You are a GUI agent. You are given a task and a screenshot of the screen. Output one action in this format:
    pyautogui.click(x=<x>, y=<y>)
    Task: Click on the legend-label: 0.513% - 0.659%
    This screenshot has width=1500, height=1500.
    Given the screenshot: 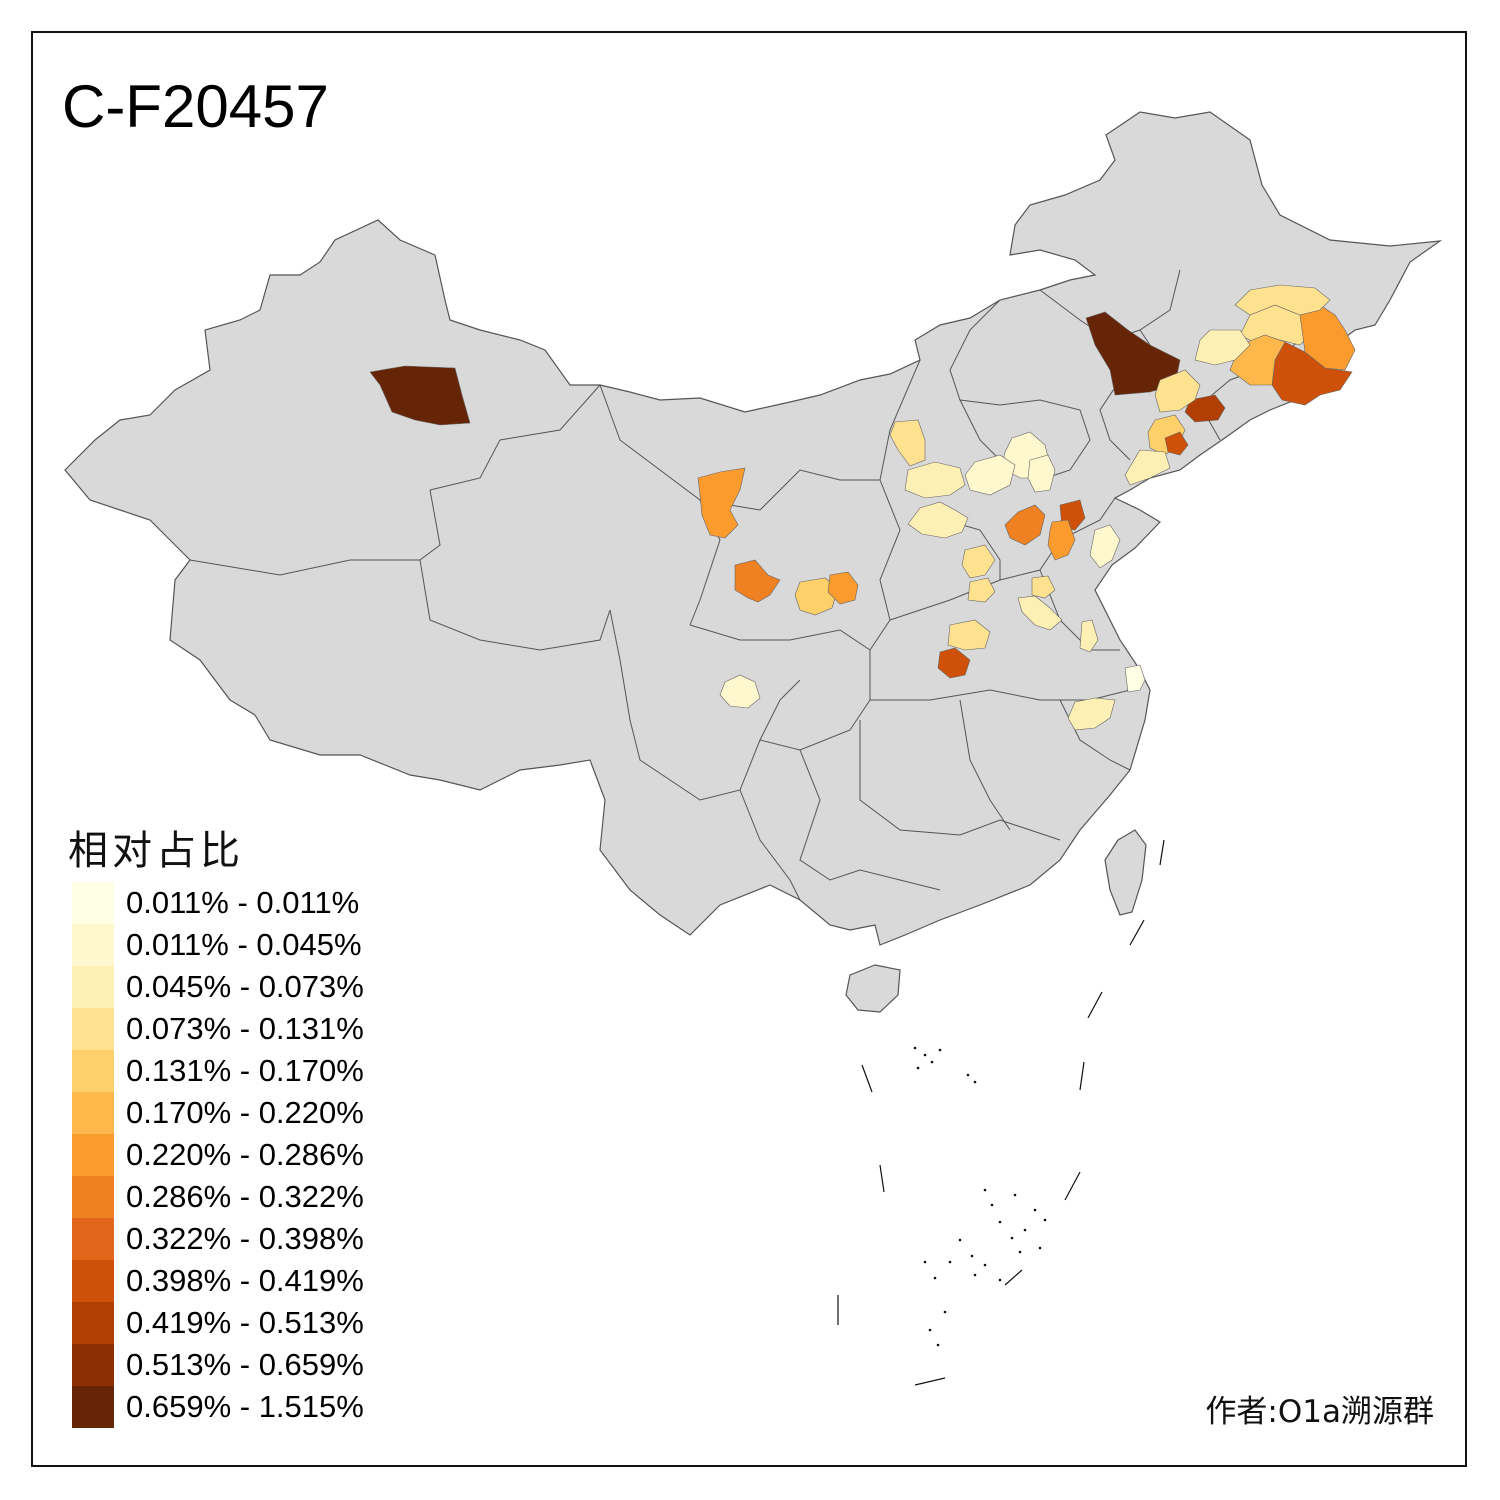 What is the action you would take?
    pyautogui.click(x=245, y=1364)
    